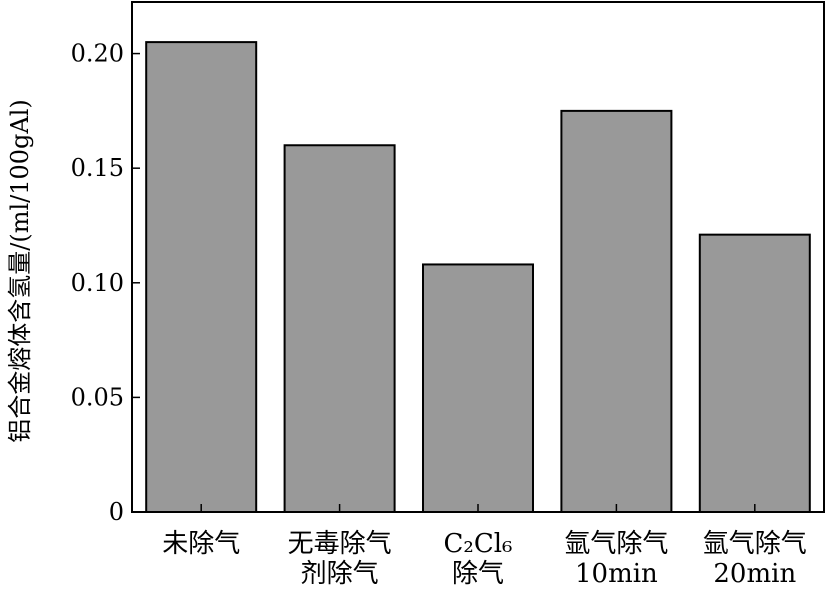  I want to click on y-axis-label: 铝合金熔体含氢量/(ml/100gAl), so click(20, 271).